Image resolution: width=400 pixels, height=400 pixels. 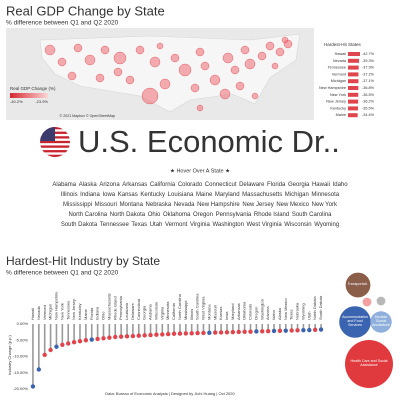 What do you see at coordinates (297, 225) in the screenshot?
I see `state-link: Wisconsin` at bounding box center [297, 225].